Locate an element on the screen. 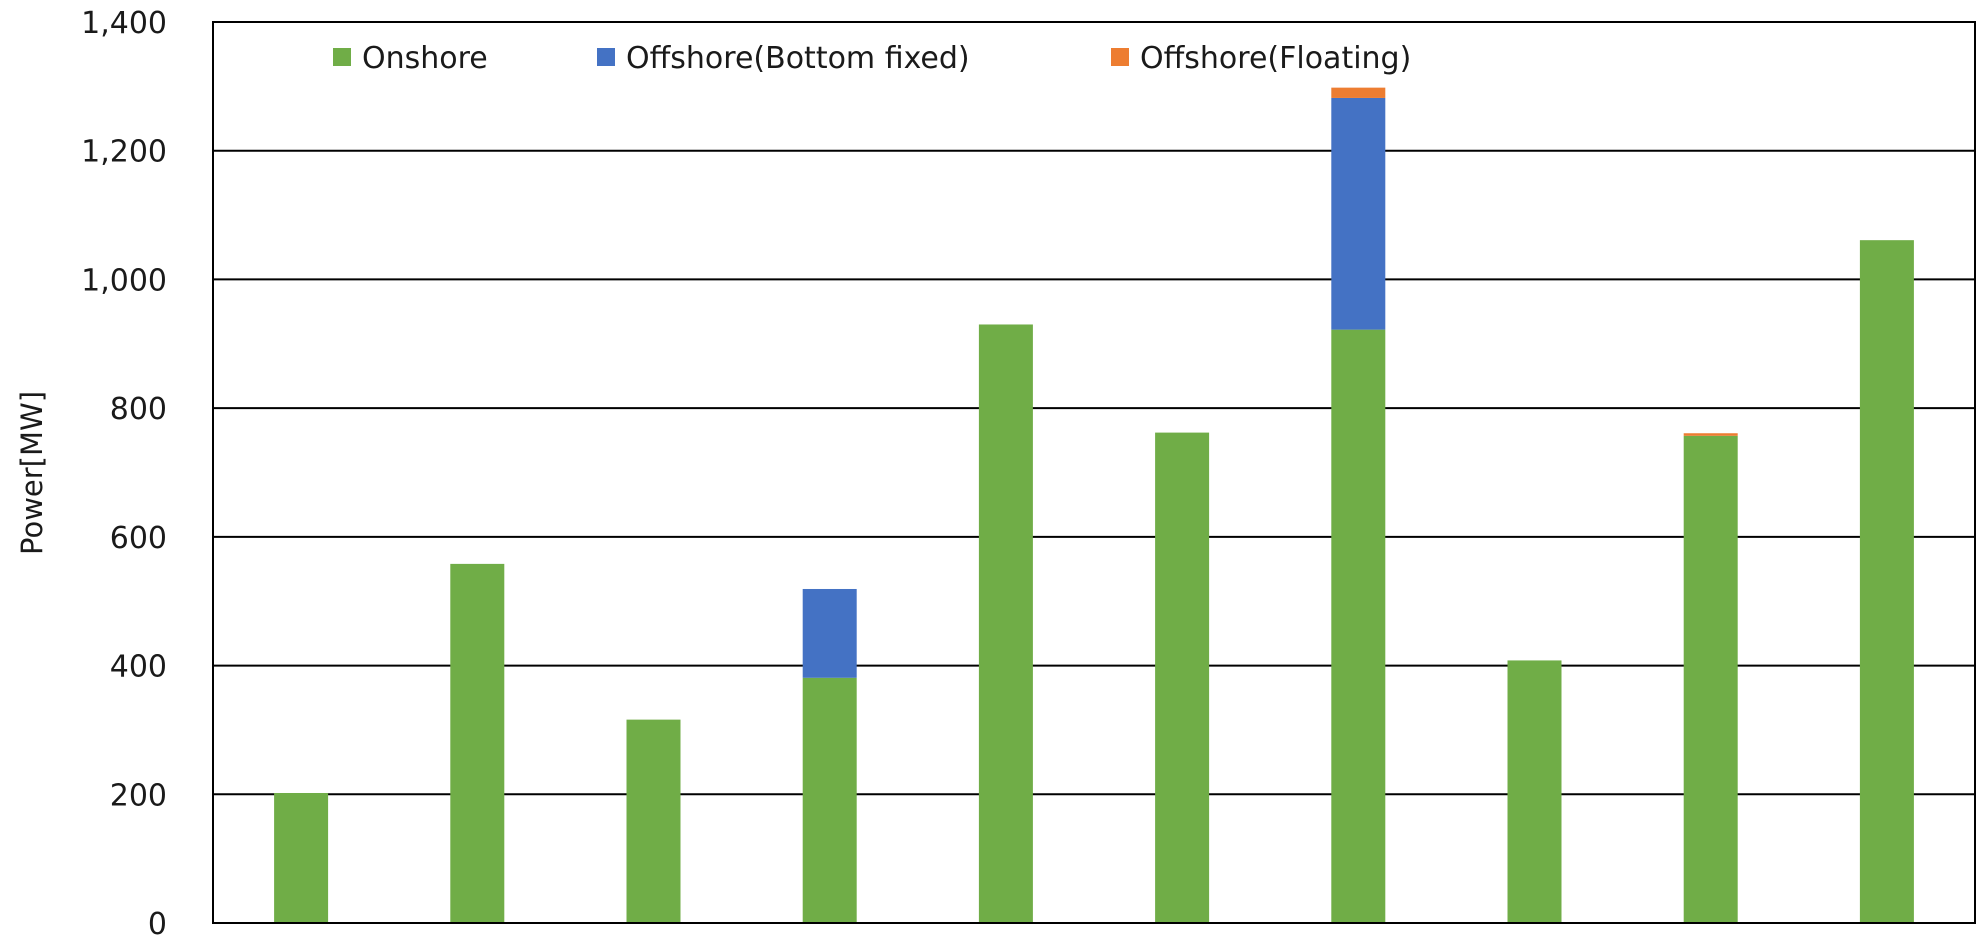 The image size is (1977, 943). y-axis-label: Power[MW] is located at coordinates (32, 473).